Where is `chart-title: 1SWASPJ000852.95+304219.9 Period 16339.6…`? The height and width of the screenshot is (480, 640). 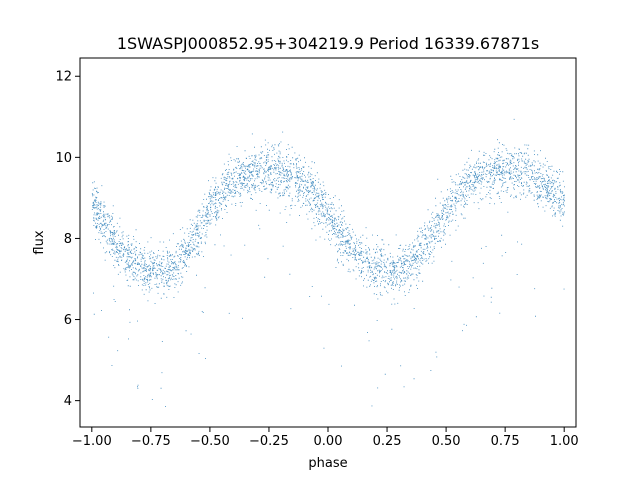
chart-title: 1SWASPJ000852.95+304219.9 Period 16339.6… is located at coordinates (328, 43).